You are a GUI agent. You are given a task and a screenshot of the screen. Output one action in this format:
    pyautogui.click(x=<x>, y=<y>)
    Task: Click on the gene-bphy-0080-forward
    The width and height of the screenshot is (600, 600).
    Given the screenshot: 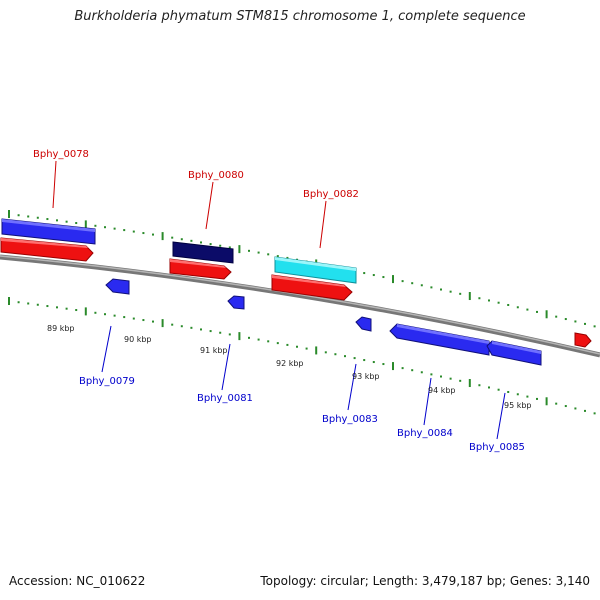 What is the action you would take?
    pyautogui.click(x=203, y=252)
    